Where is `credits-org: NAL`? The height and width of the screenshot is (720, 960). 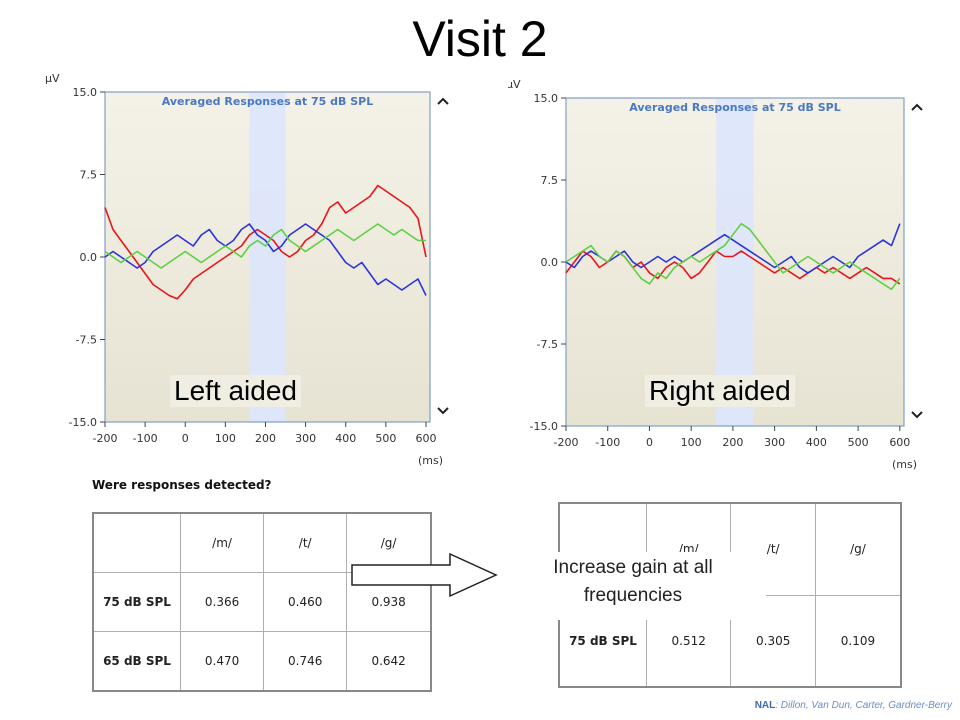 credits-org: NAL is located at coordinates (765, 705).